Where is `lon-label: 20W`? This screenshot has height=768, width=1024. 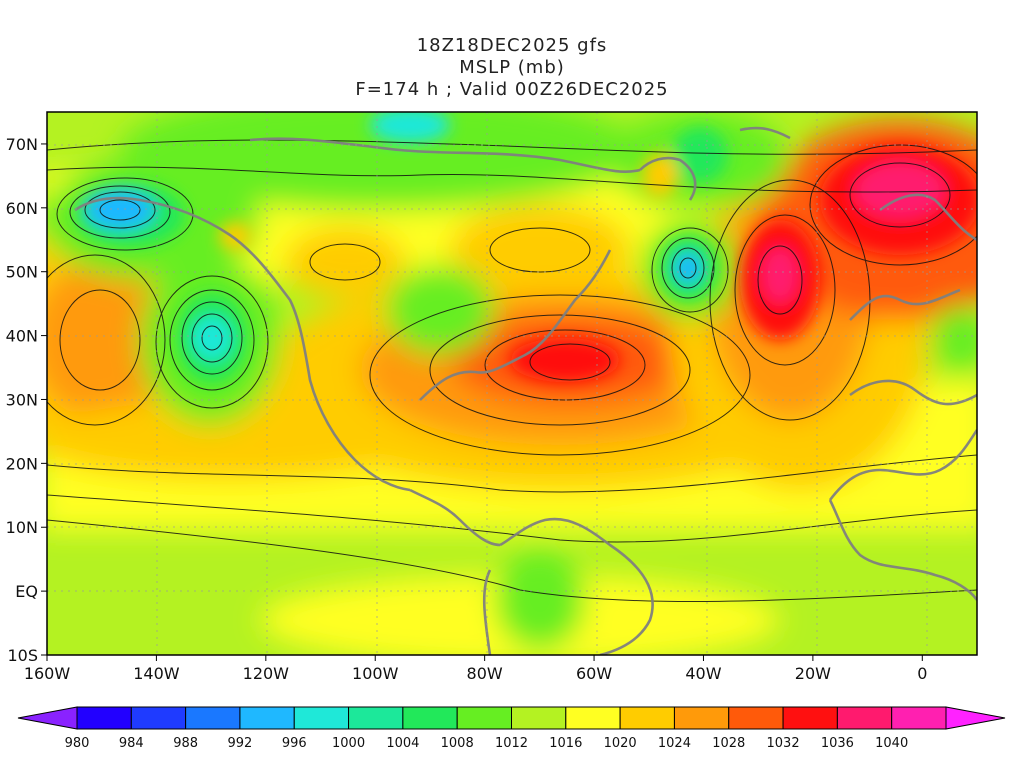
lon-label: 20W is located at coordinates (813, 673).